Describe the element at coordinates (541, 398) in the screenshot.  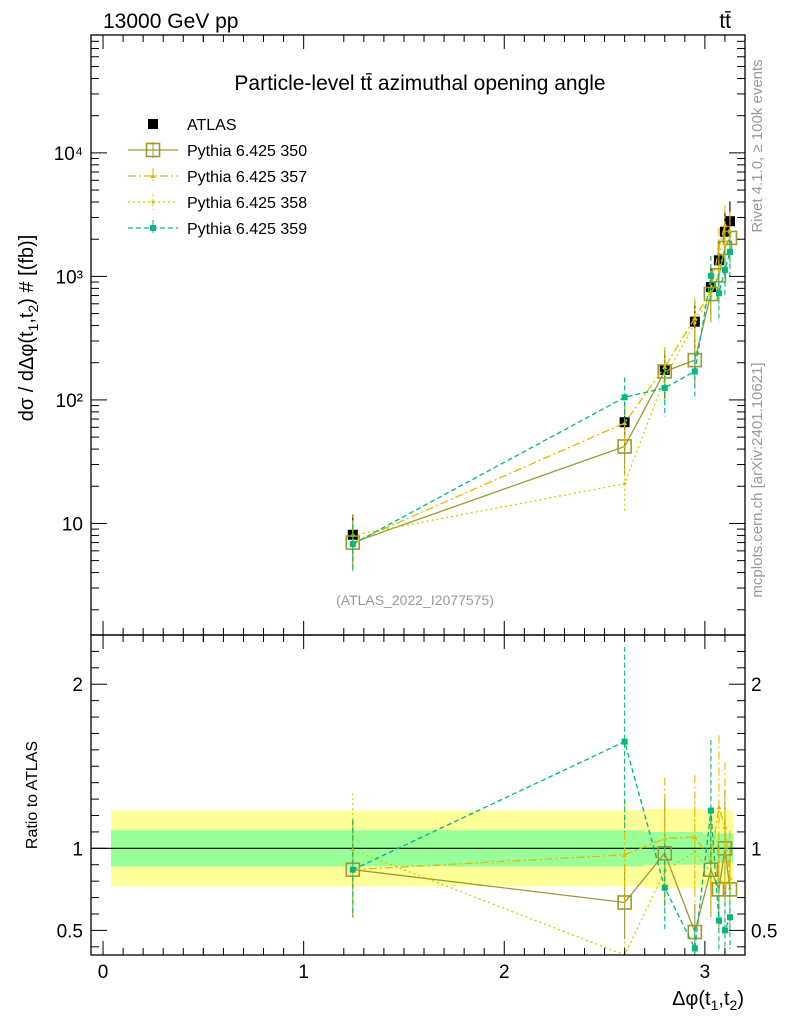
I see `series-4-main-line` at that location.